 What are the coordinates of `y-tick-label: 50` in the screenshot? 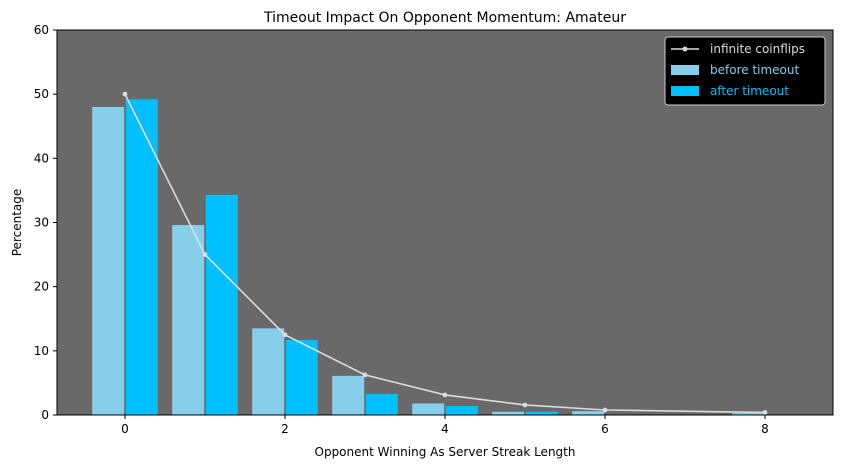 It's located at (41, 94).